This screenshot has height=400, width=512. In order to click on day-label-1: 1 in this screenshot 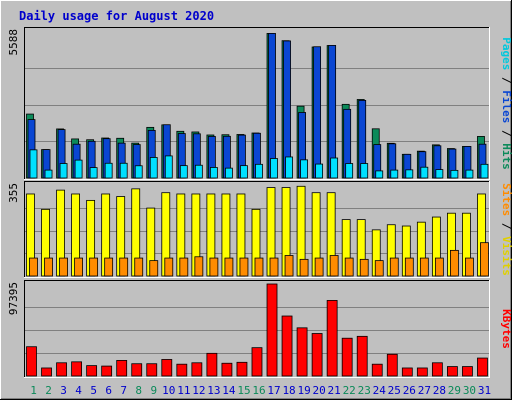, I will do `click(33, 390)`.